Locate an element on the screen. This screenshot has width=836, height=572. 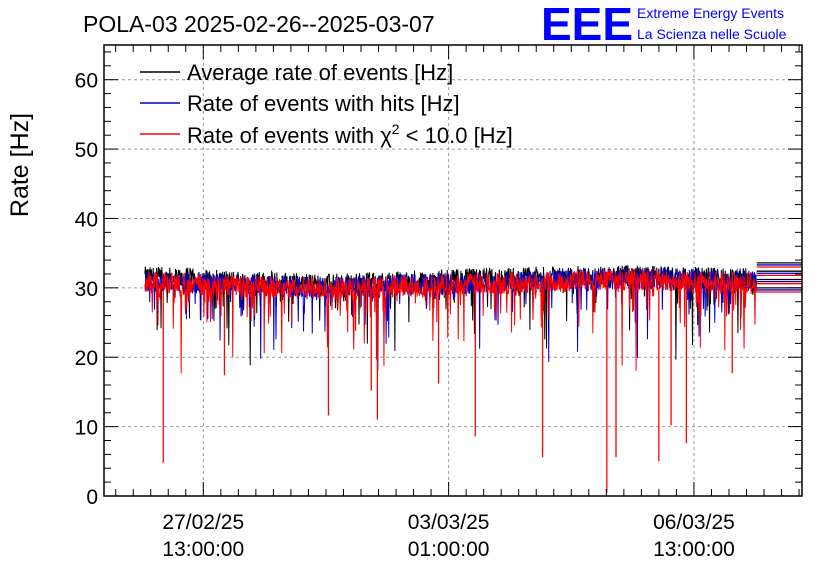
x-tick-time: 01:00:00 is located at coordinates (449, 549).